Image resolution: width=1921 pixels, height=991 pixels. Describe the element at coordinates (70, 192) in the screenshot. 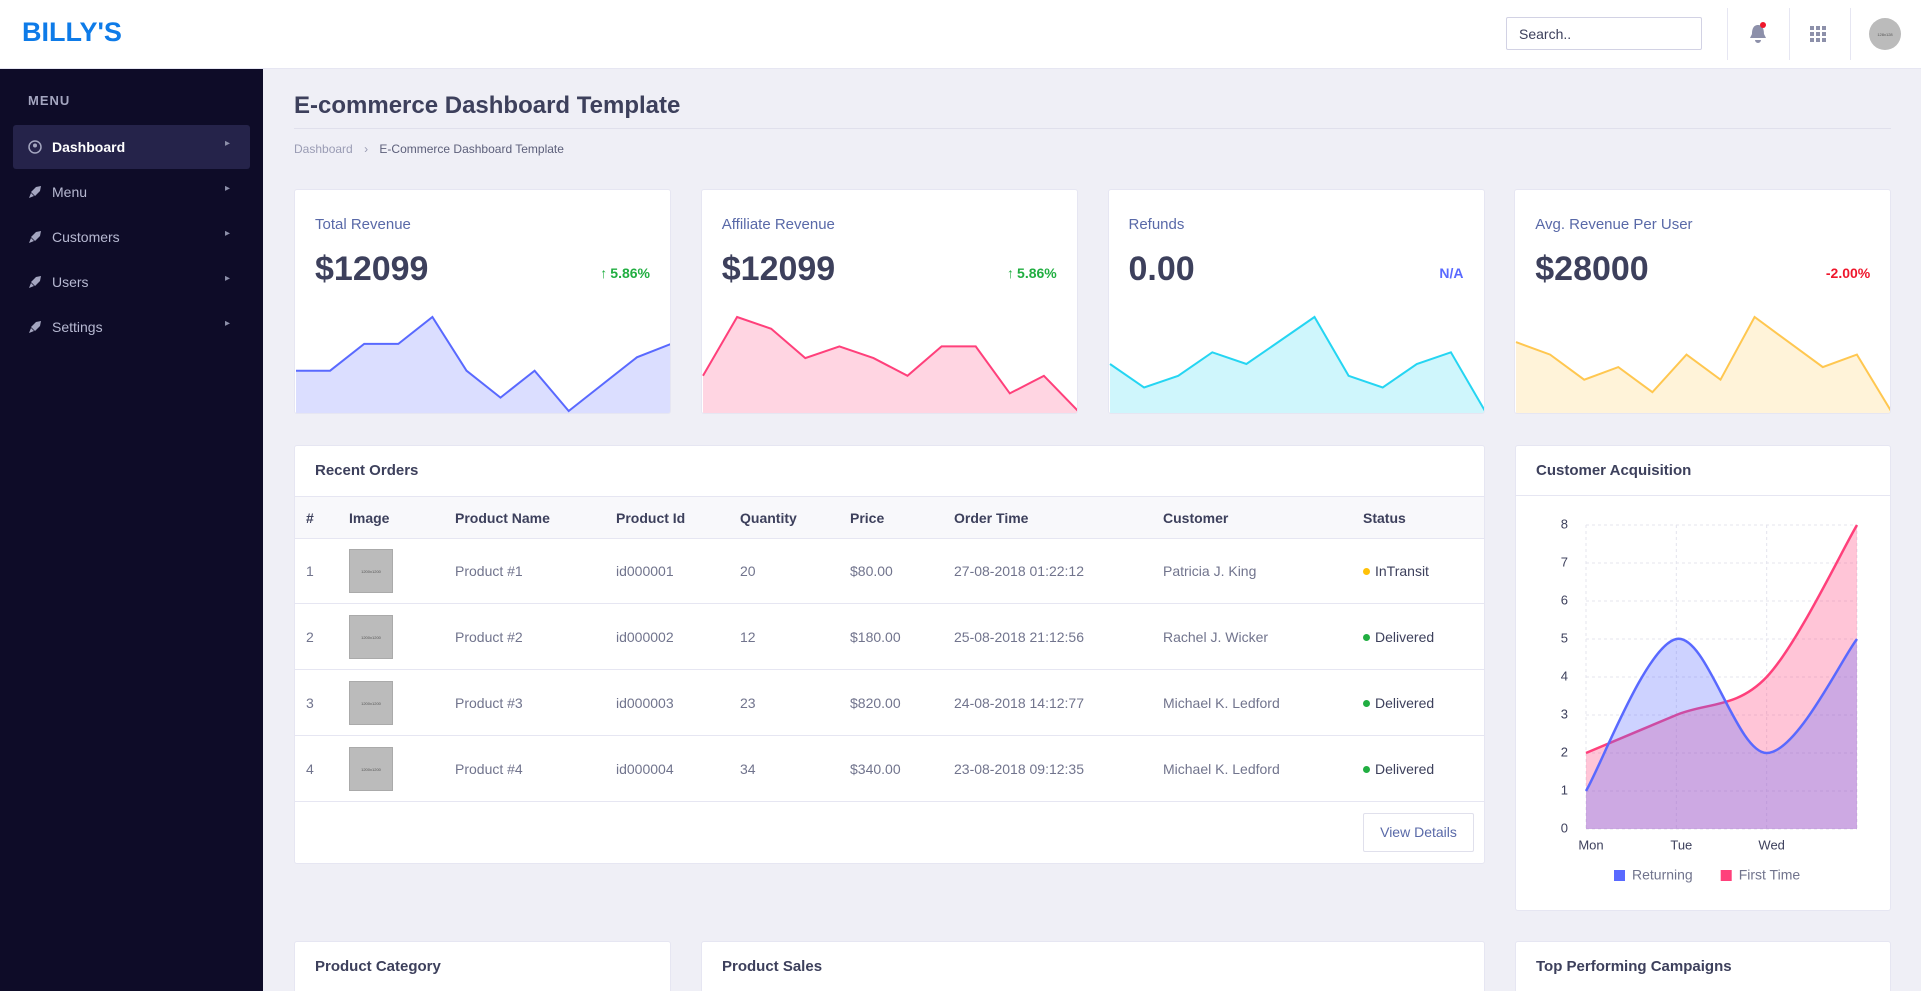

I see `menu-label: Menu` at that location.